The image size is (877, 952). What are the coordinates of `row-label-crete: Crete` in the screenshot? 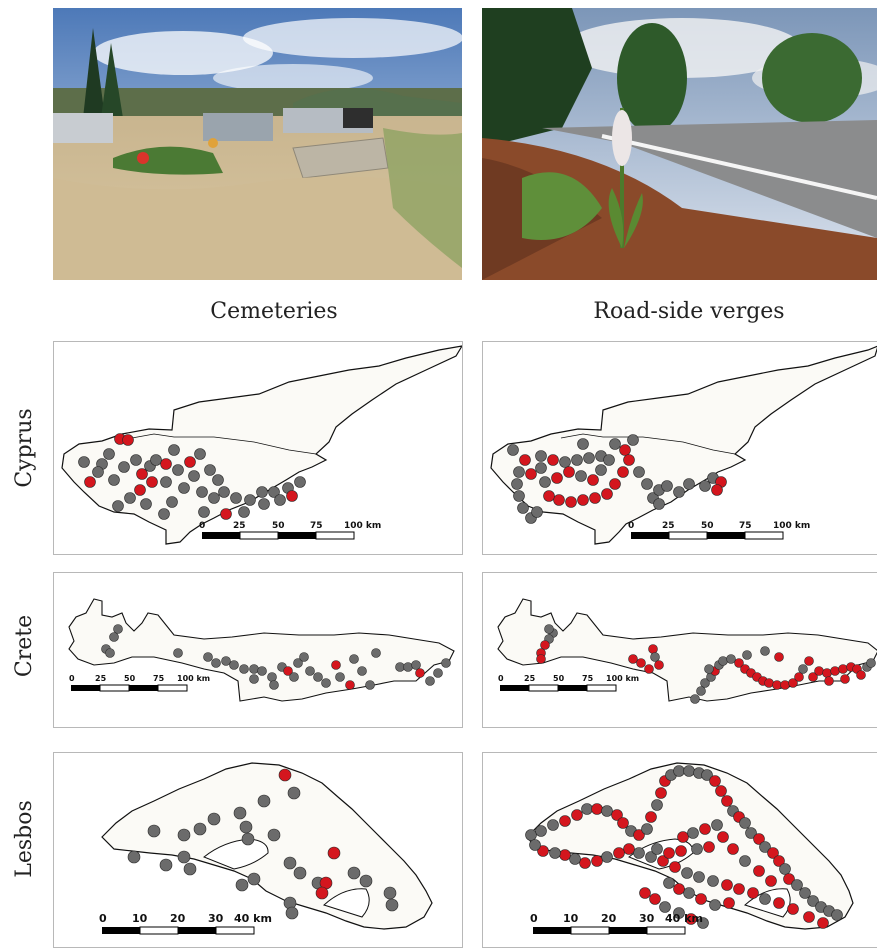 It's located at (24, 646).